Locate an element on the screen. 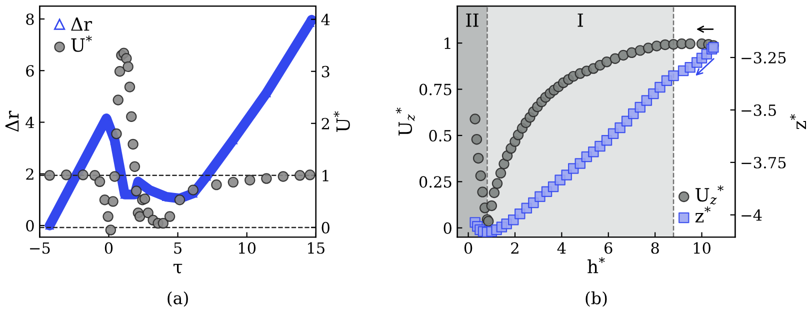 This screenshot has width=810, height=320. x-tick-label: −5 is located at coordinates (40, 248).